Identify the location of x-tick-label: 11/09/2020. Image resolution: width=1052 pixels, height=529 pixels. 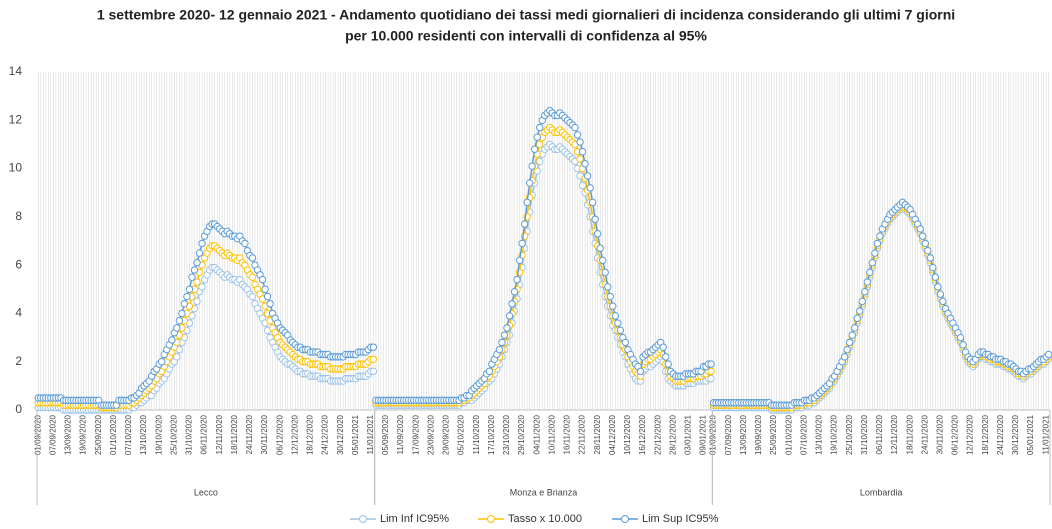
(400, 434).